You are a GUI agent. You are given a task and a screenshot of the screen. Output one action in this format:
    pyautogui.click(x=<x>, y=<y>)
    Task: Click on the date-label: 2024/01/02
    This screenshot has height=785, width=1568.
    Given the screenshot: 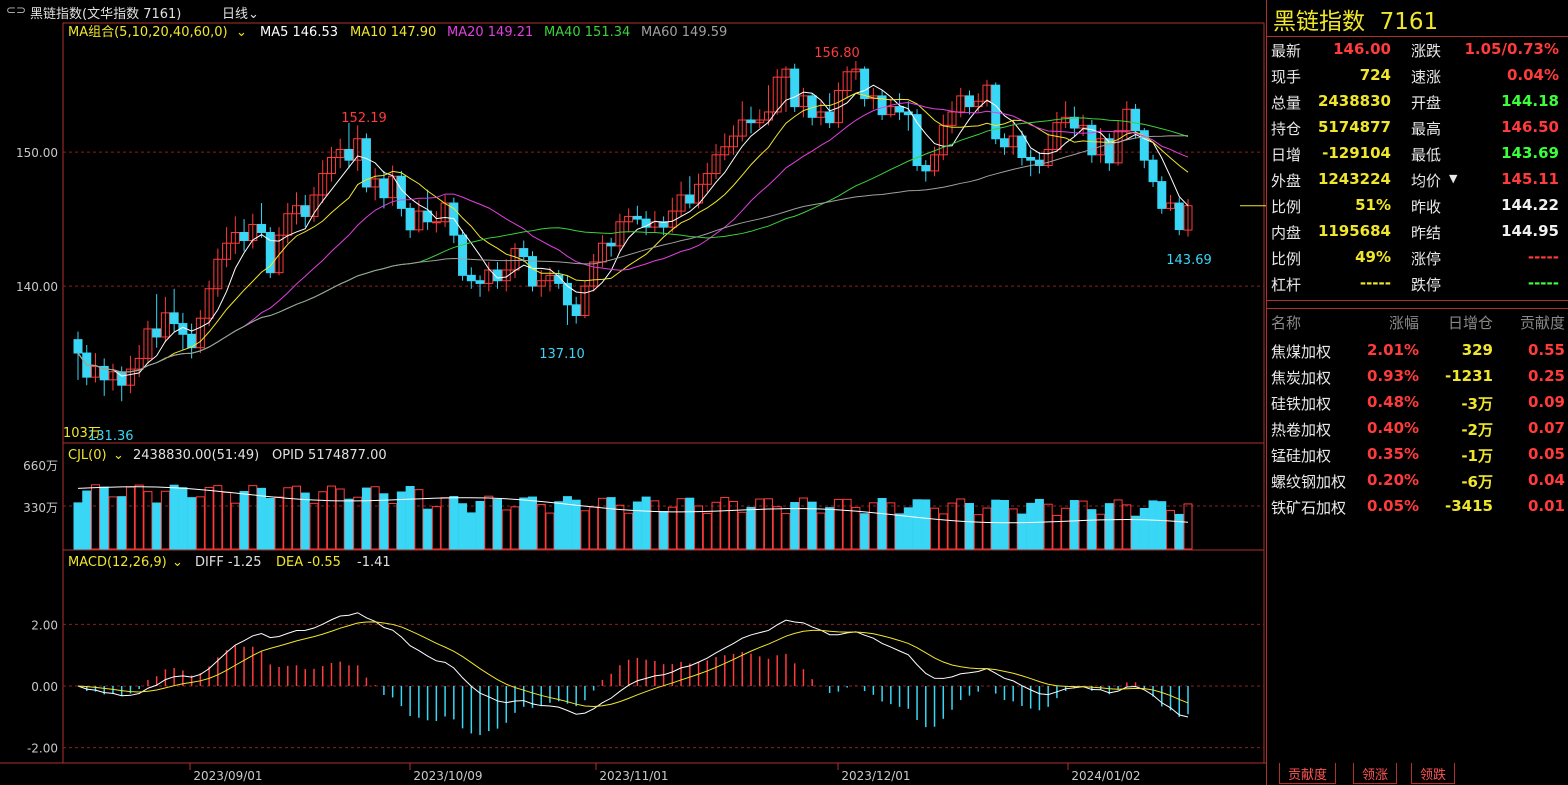 What is the action you would take?
    pyautogui.click(x=1105, y=776)
    